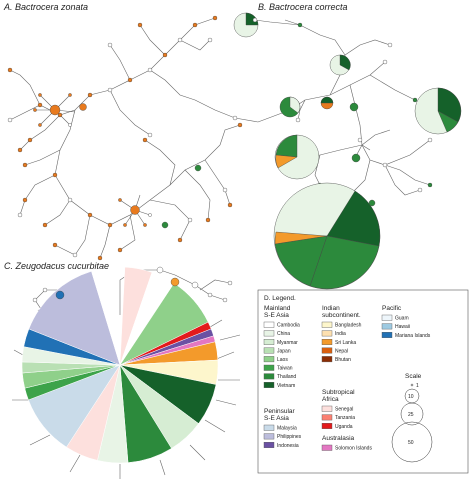 The image size is (474, 479). Describe the element at coordinates (392, 308) in the screenshot. I see `legend-group-title: Pacific` at that location.